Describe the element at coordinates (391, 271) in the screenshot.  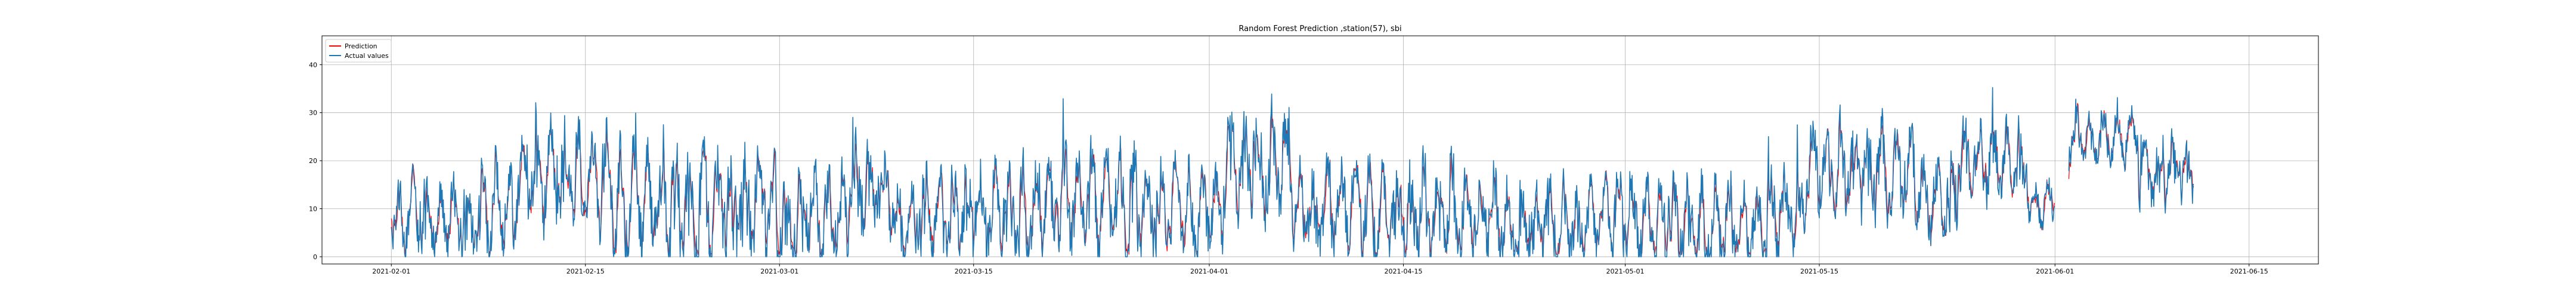
I see `x-tick-label: 2021-02-01` at that location.